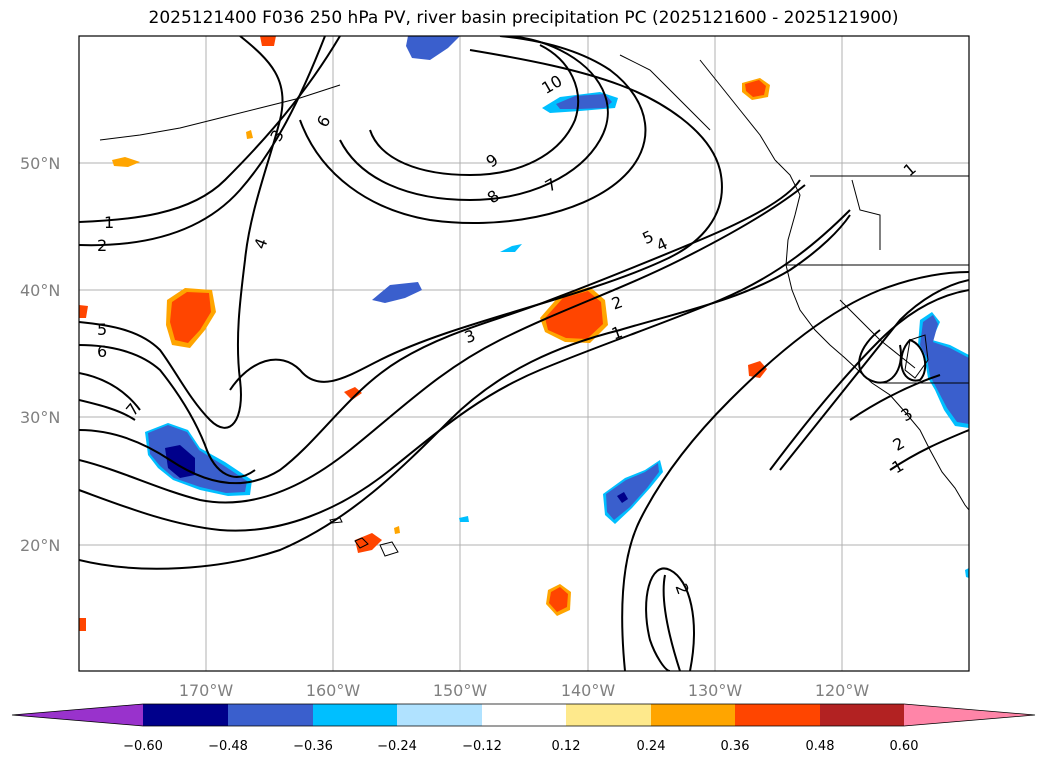 The height and width of the screenshot is (765, 1047). What do you see at coordinates (77, 715) in the screenshot?
I see `colorbar-extend-low` at bounding box center [77, 715].